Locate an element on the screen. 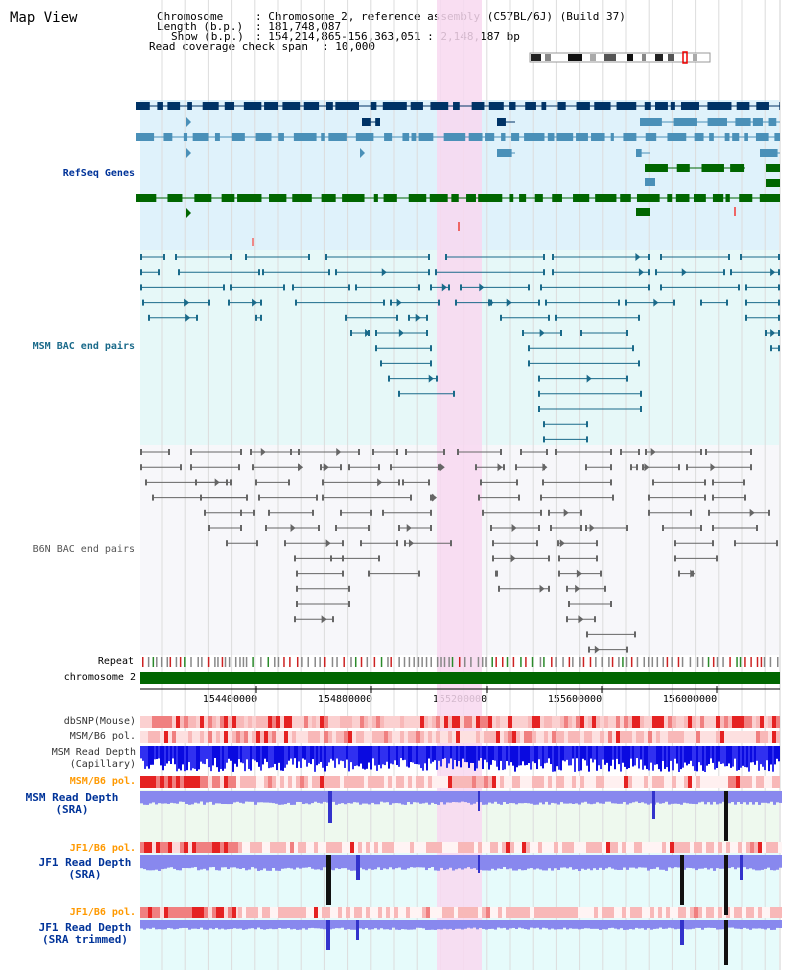 The width and height of the screenshot is (800, 970). jf1-b6-pol-2-track-label: JF1/B6 pol. is located at coordinates (102, 912).